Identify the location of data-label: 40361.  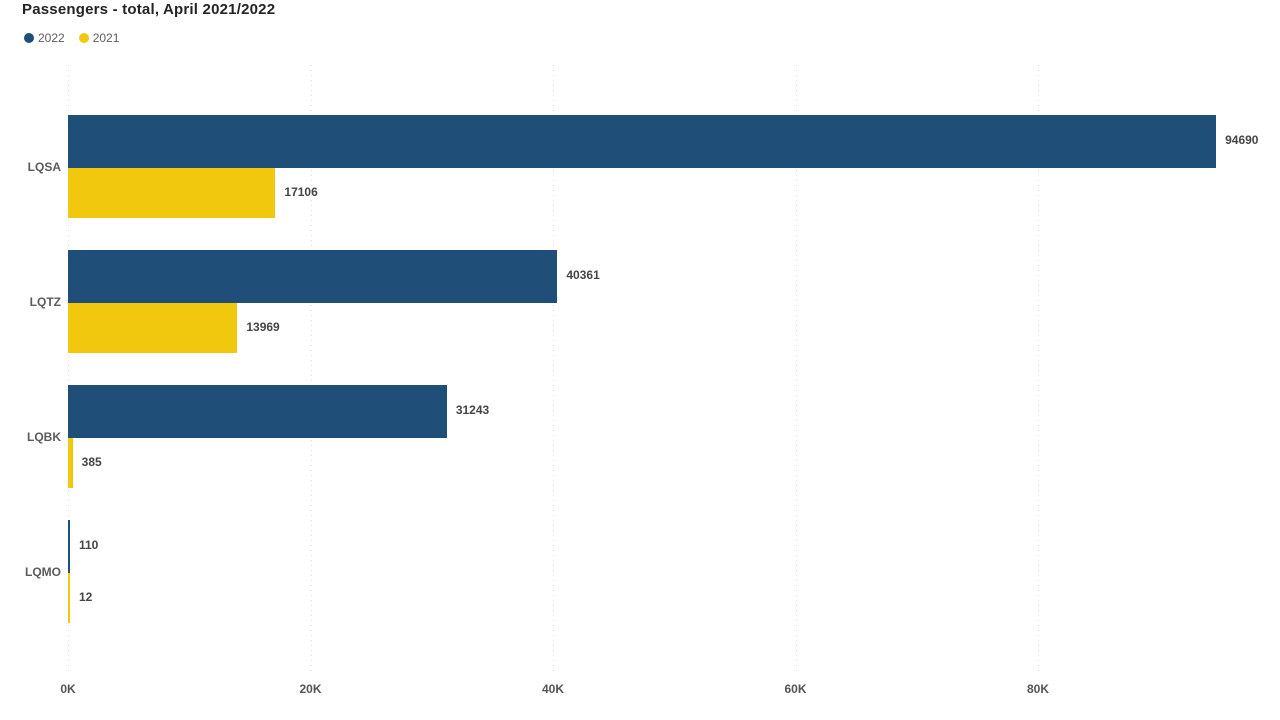
(583, 275).